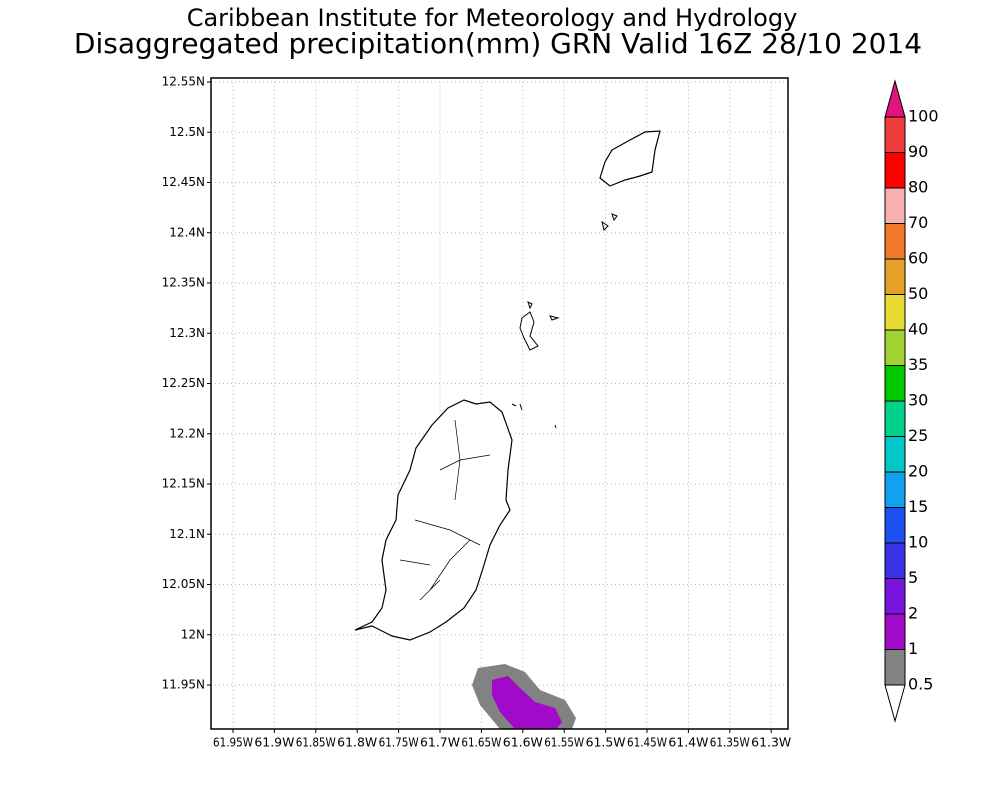 The image size is (1000, 800). Describe the element at coordinates (274, 743) in the screenshot. I see `lon-label: 61.9W` at that location.